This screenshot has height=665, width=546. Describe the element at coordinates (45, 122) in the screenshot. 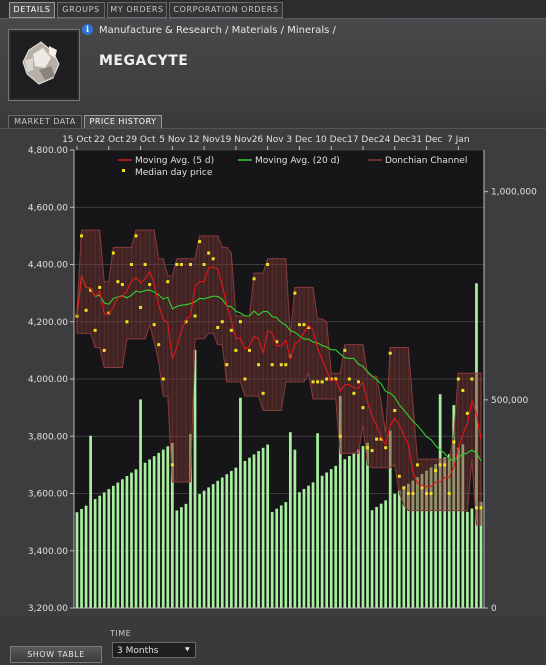

I see `tab-market-data: MARKET DATA` at that location.